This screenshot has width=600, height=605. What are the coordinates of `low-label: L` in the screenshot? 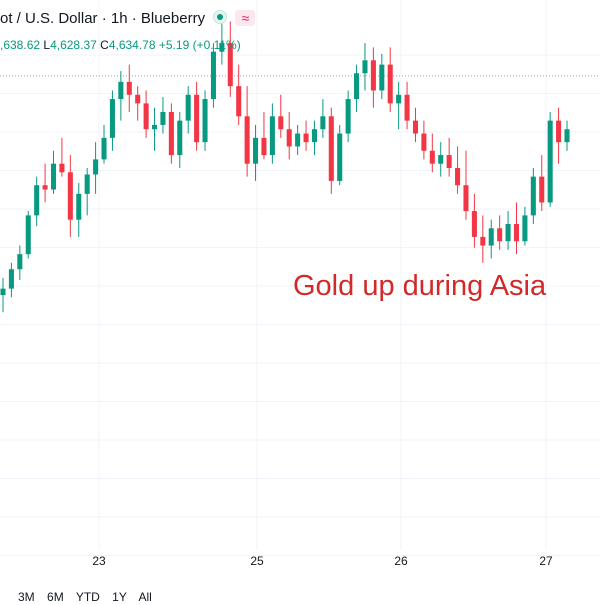 It's located at (47, 45).